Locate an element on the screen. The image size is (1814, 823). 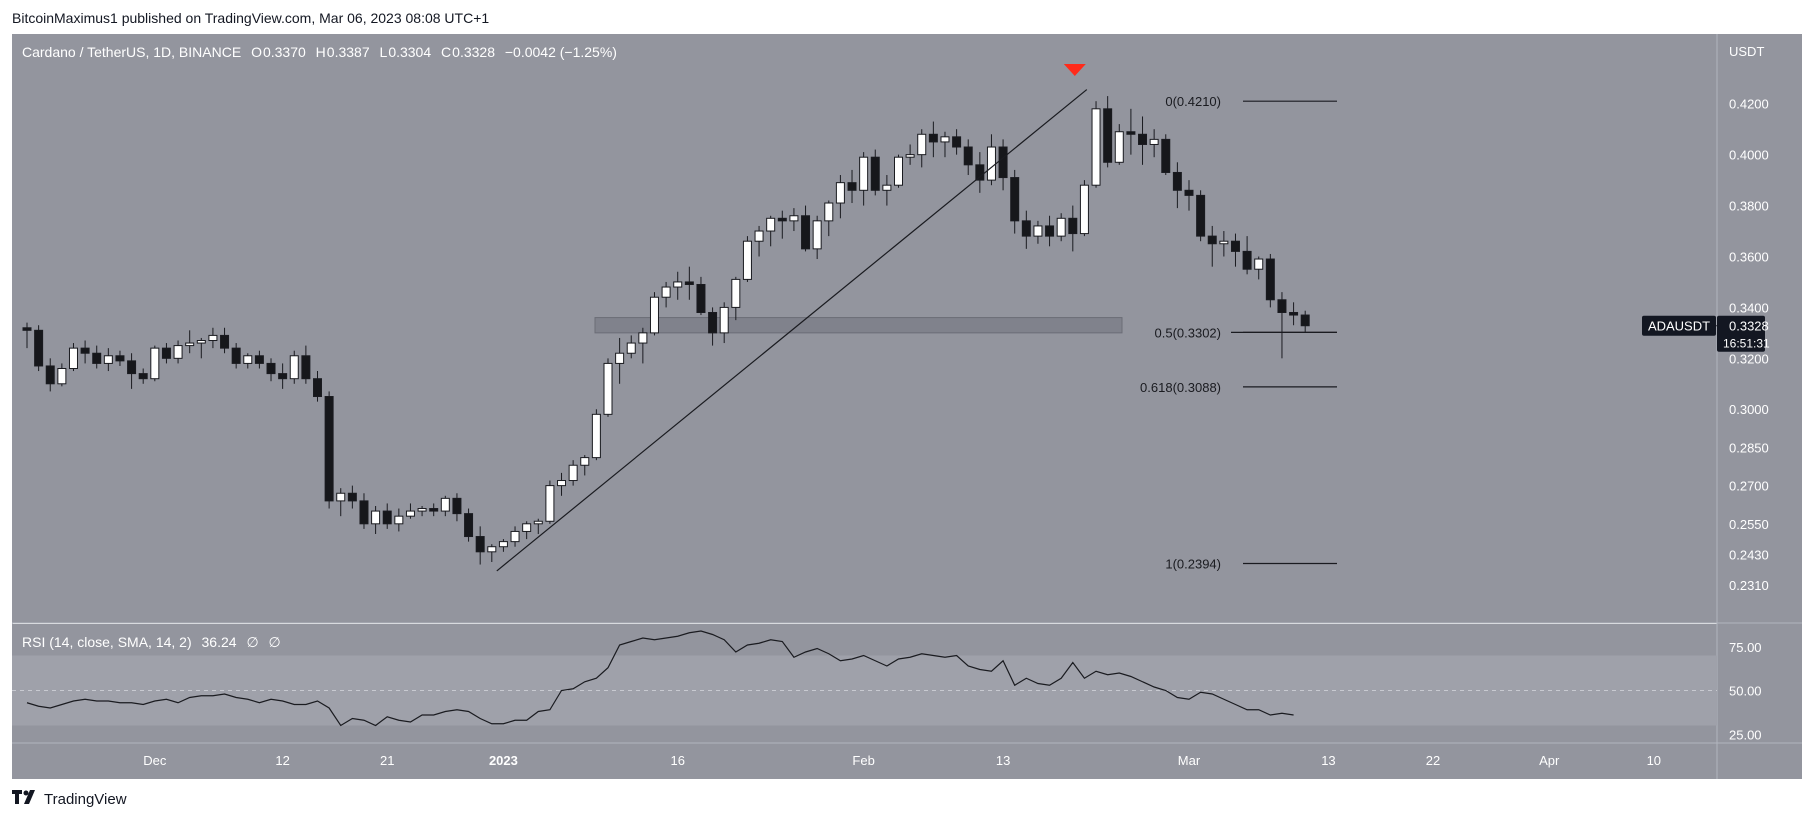
legend-pair: Cardano / TetherUS, 1D, BINANCE is located at coordinates (132, 52).